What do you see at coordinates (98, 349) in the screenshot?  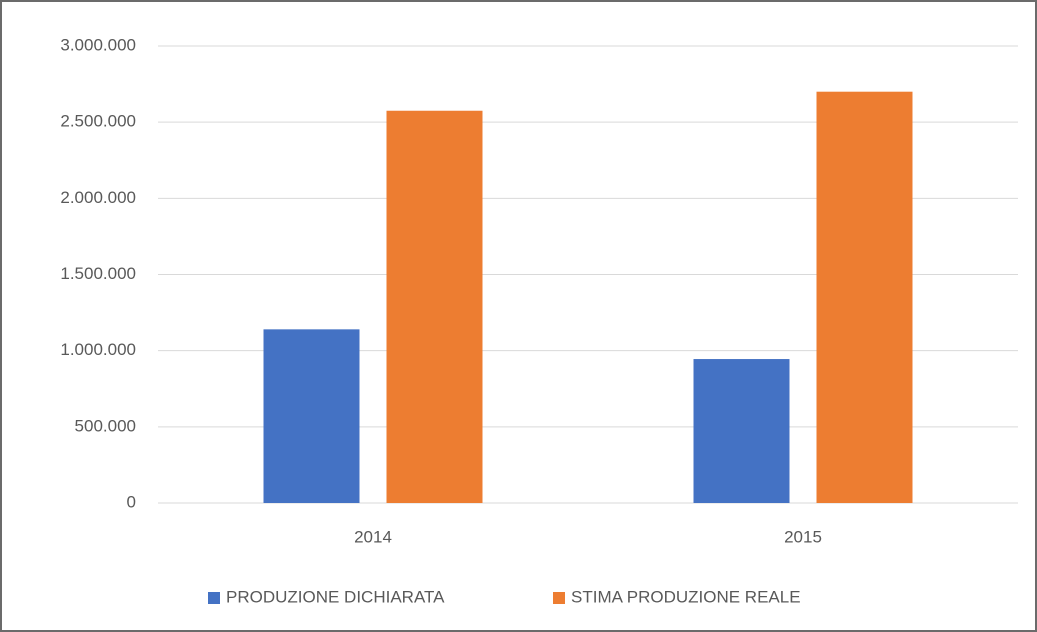 I see `y-tick-label: 1.000.000` at bounding box center [98, 349].